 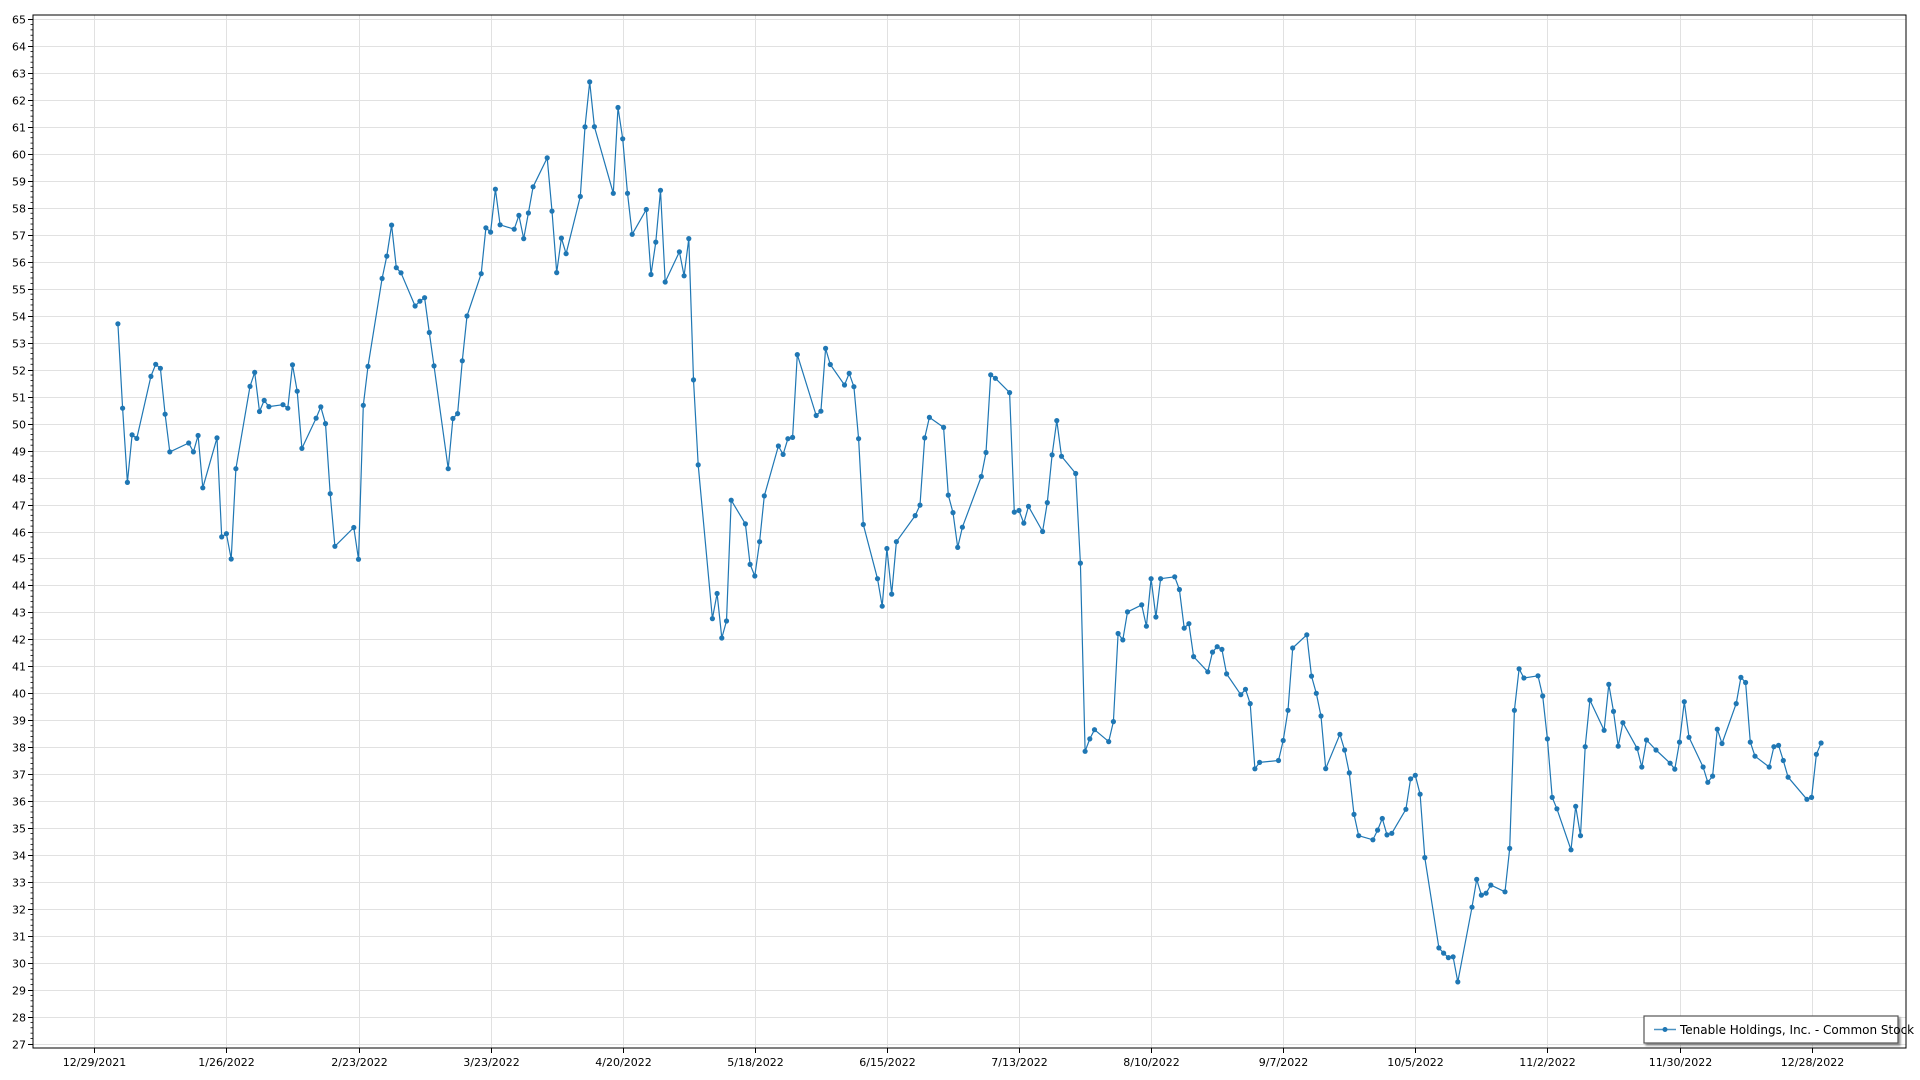 I want to click on y-tick-label: 31, so click(x=19, y=937).